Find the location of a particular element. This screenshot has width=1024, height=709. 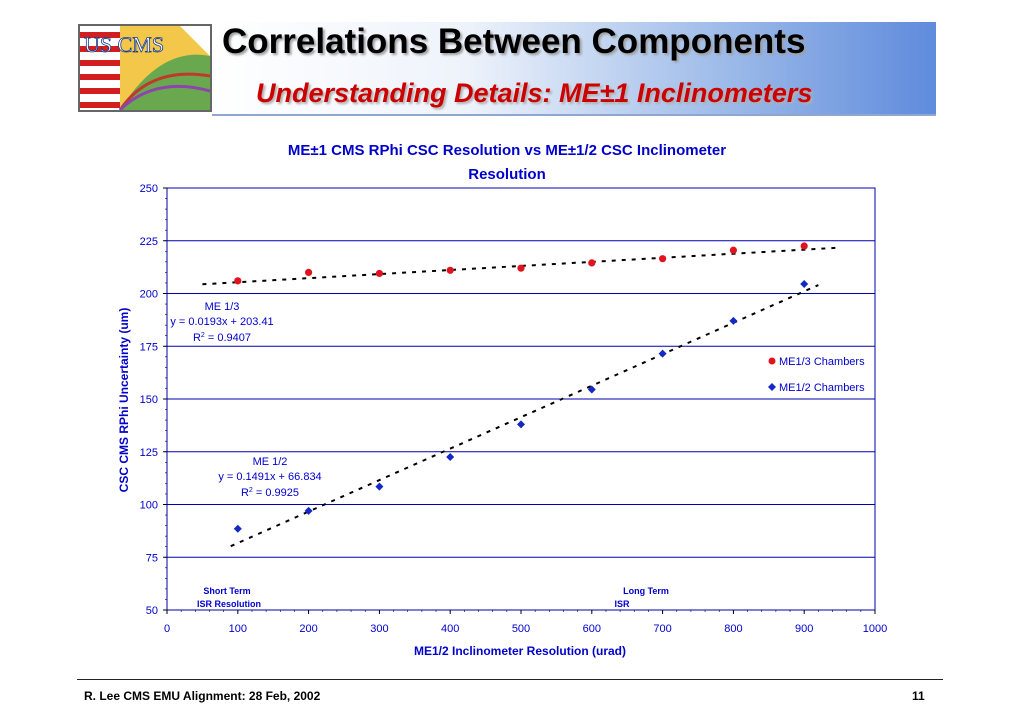

y-tick-label-175: 175 is located at coordinates (149, 347).